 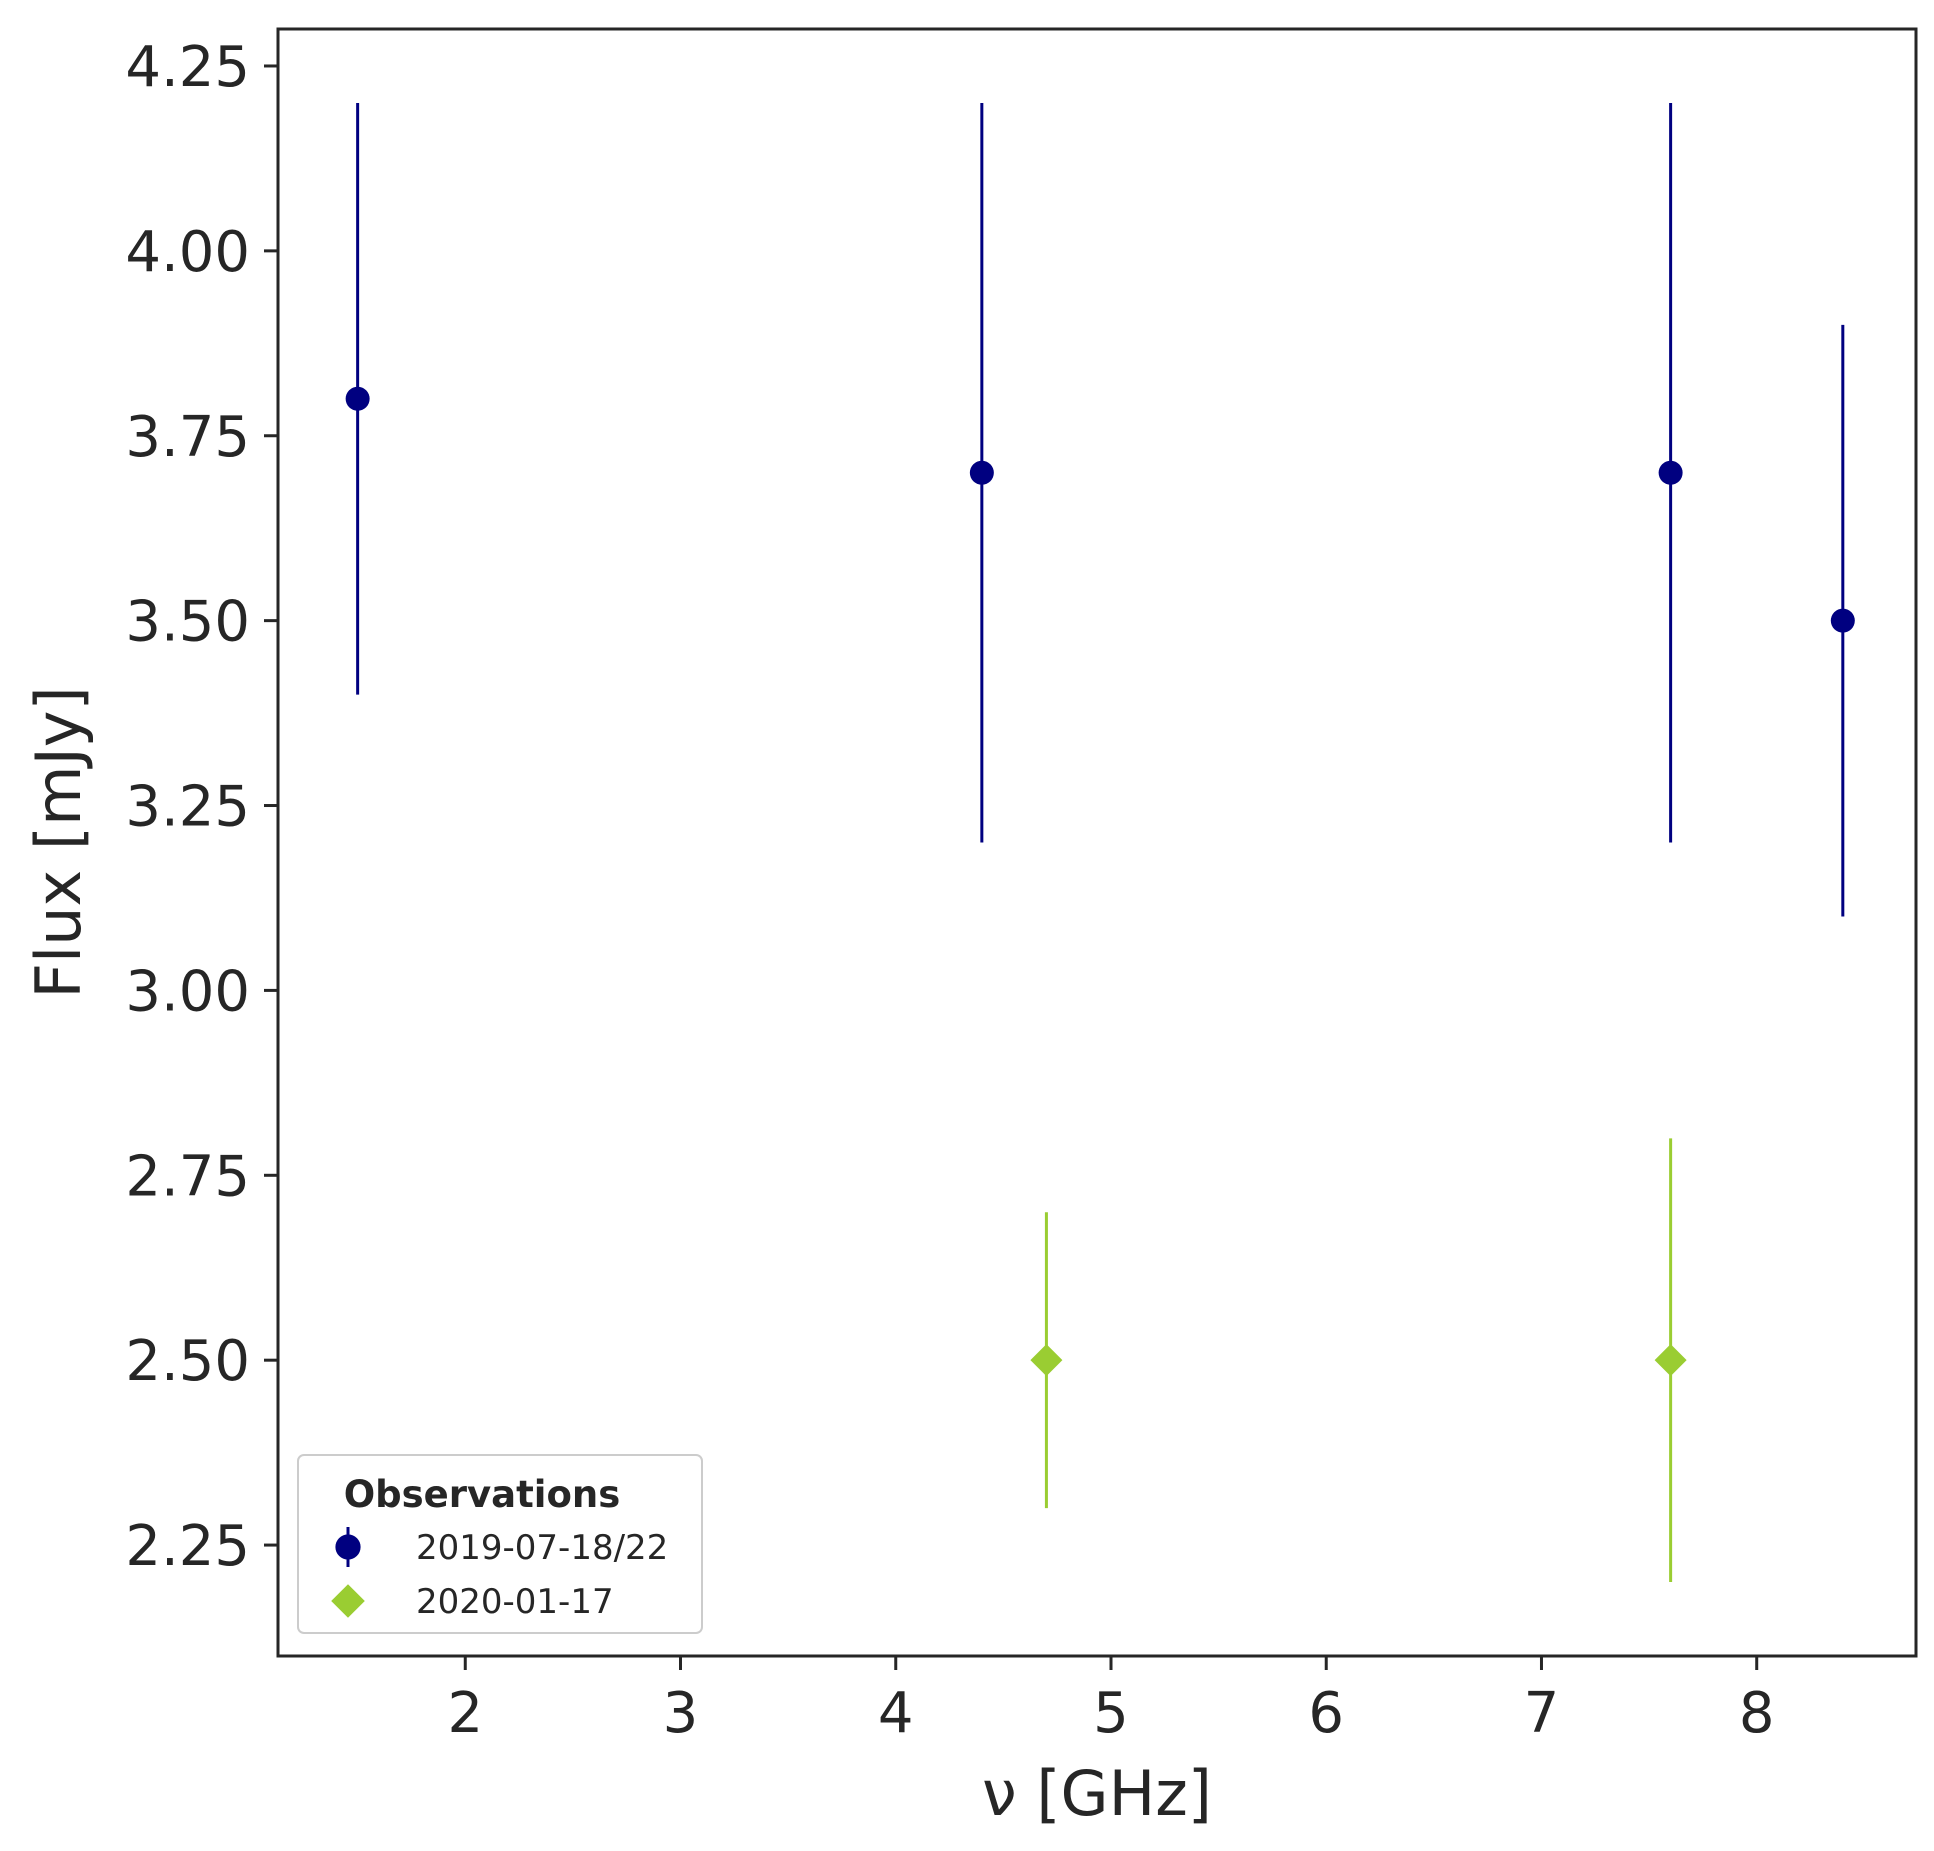 I want to click on y-tick-label: 3.00, so click(x=187, y=991).